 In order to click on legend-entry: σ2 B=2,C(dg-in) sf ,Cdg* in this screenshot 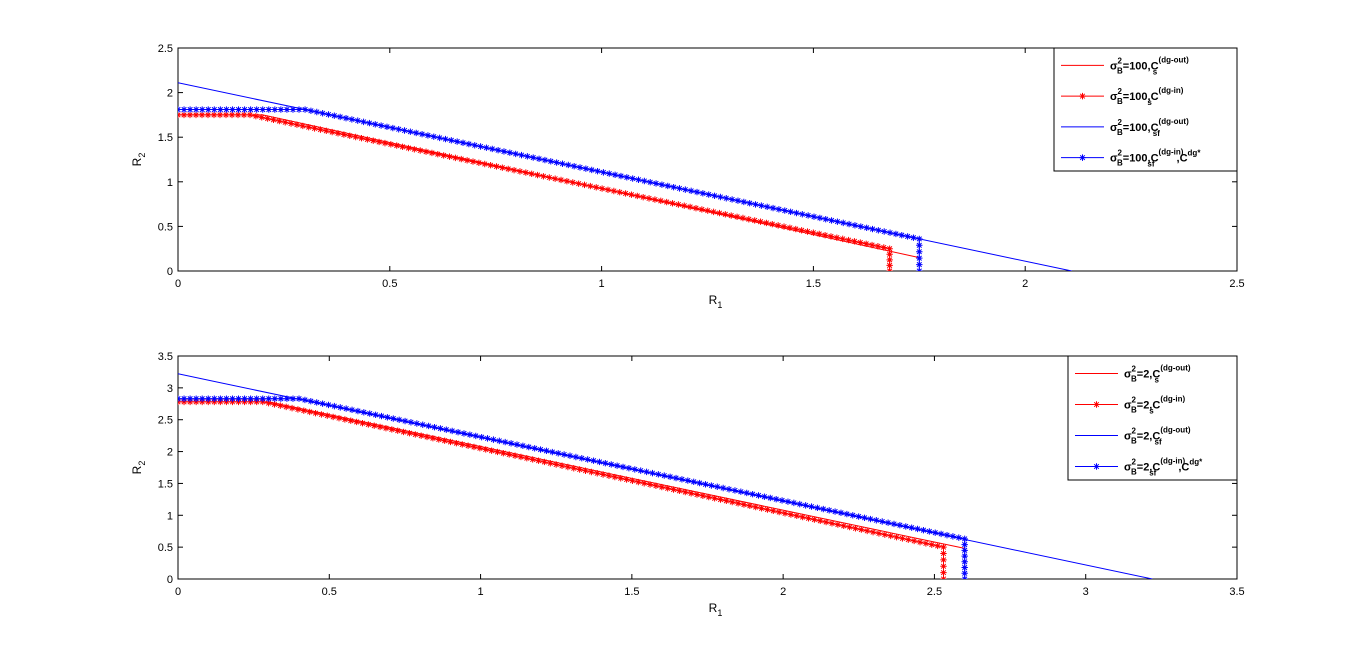, I will do `click(1139, 467)`.